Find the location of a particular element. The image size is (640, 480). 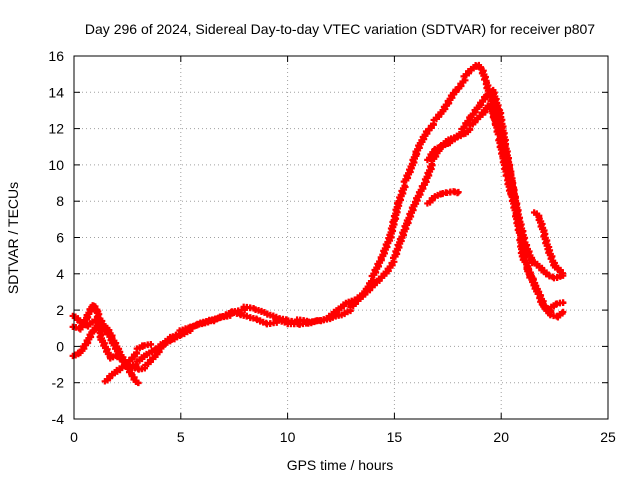

x-tick-label: 25 is located at coordinates (608, 437).